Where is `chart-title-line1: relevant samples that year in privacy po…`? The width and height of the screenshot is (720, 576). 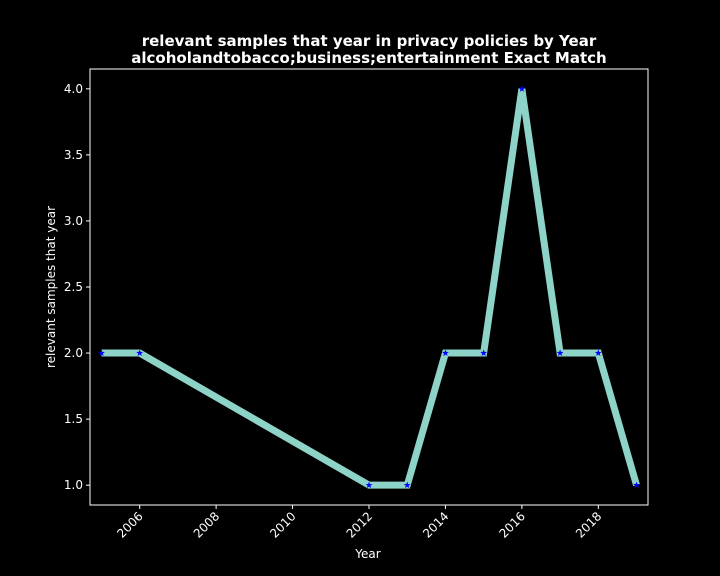
chart-title-line1: relevant samples that year in privacy po… is located at coordinates (369, 41).